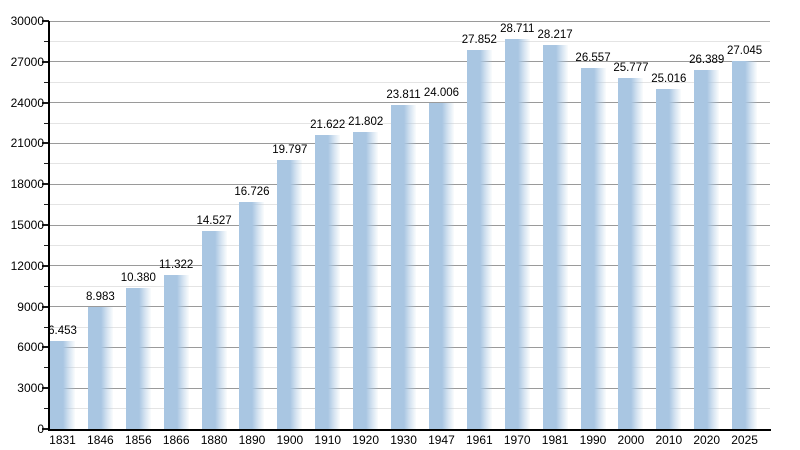 Image resolution: width=800 pixels, height=450 pixels. I want to click on y-axis-line, so click(49, 226).